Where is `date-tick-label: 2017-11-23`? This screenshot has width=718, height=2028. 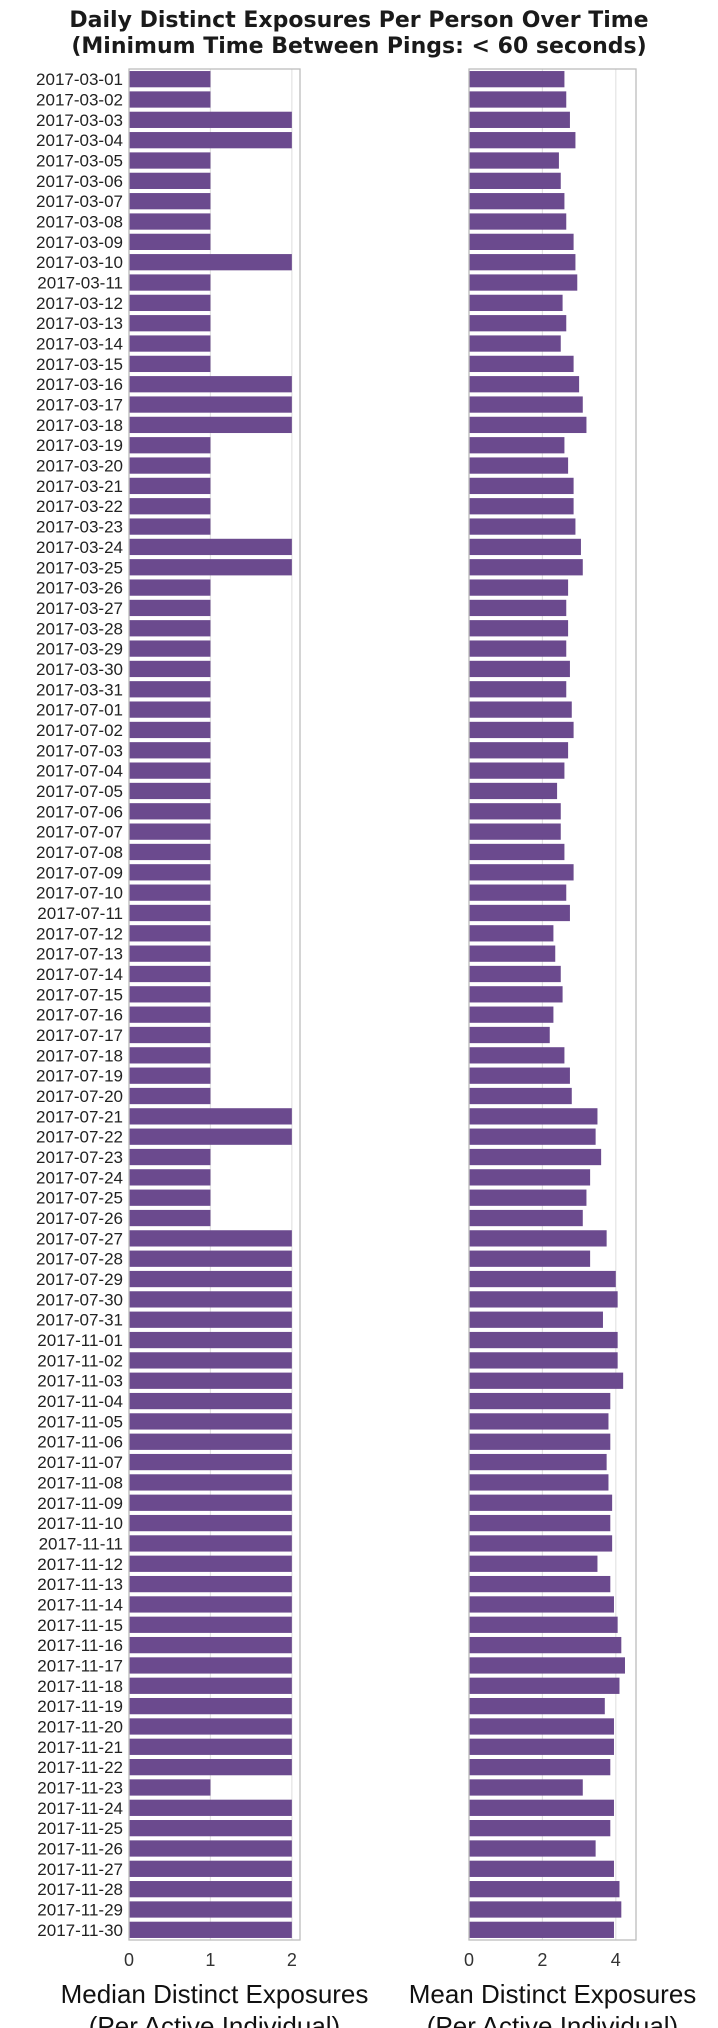
date-tick-label: 2017-11-23 is located at coordinates (80, 1787).